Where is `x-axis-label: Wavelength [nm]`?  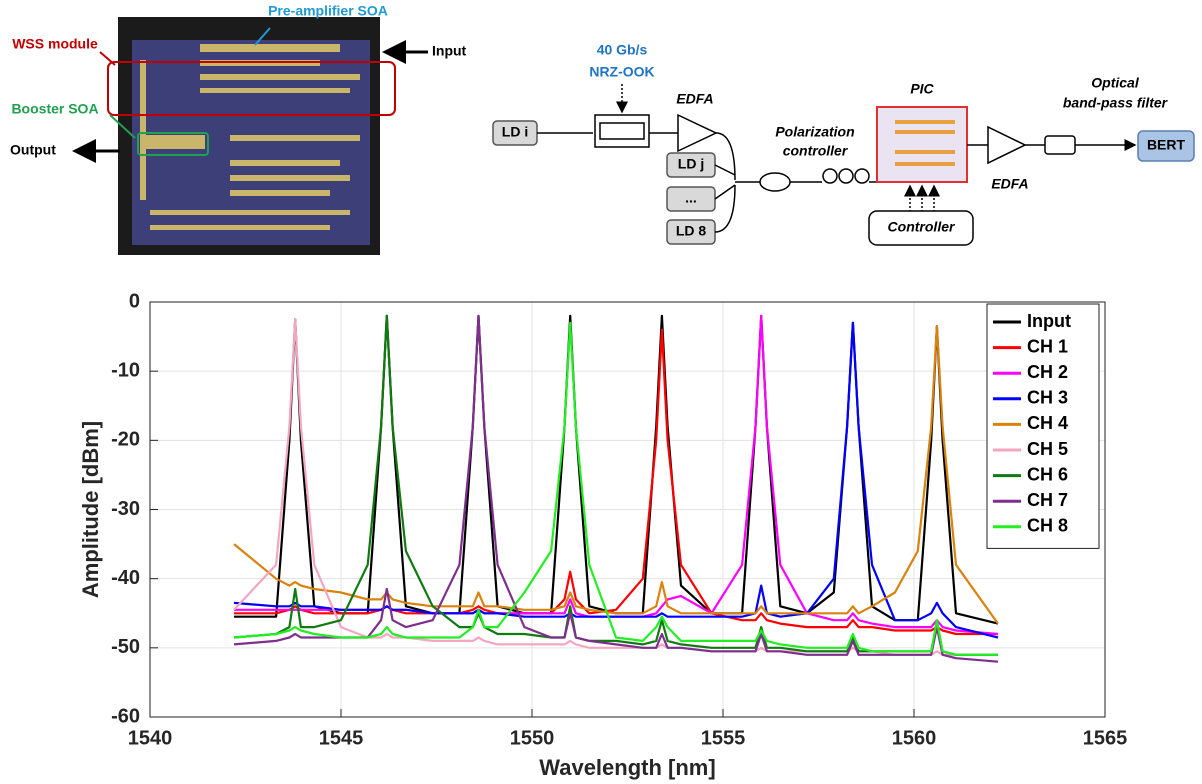 x-axis-label: Wavelength [nm] is located at coordinates (627, 767).